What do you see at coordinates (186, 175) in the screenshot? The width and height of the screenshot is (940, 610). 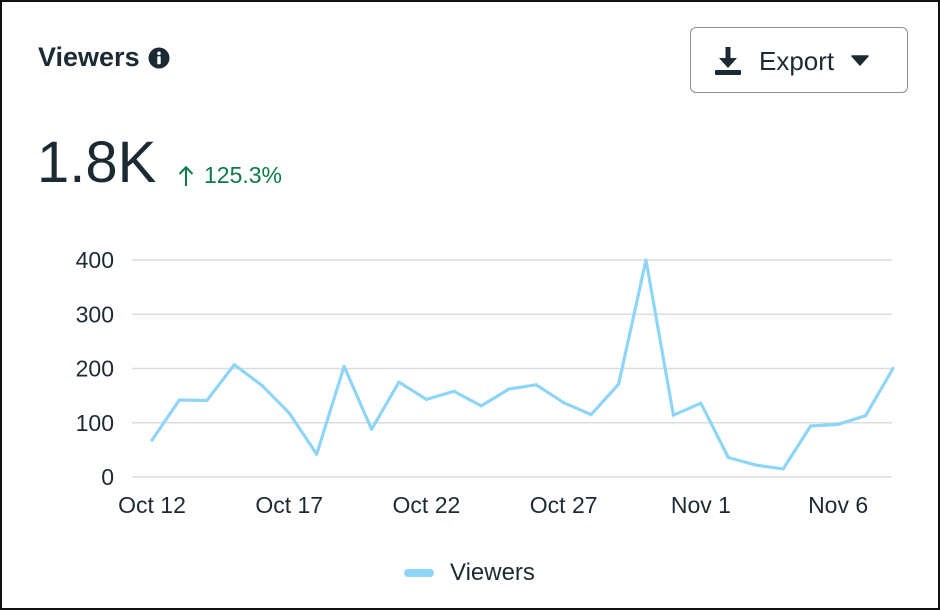 I see `arrow-up-icon` at bounding box center [186, 175].